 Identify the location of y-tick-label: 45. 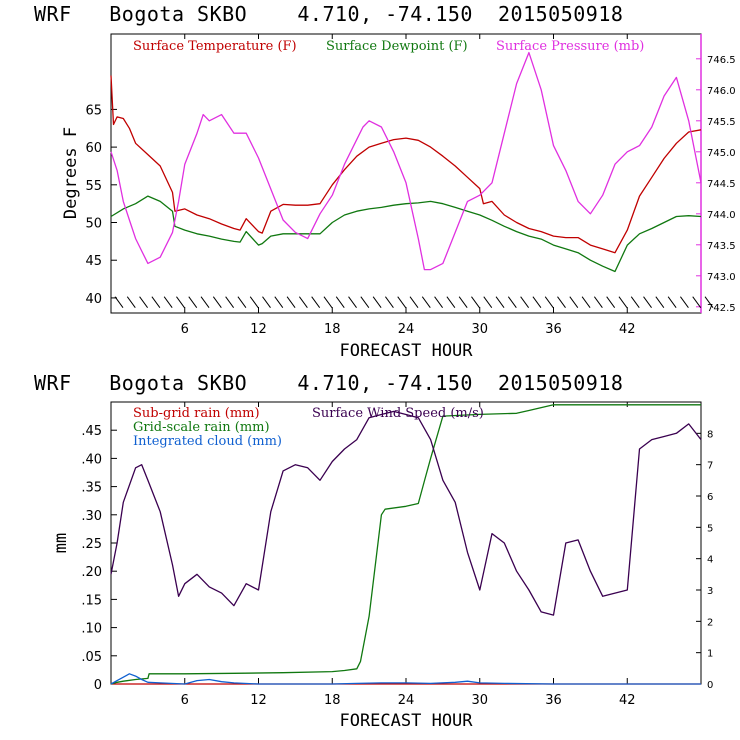
(93, 261).